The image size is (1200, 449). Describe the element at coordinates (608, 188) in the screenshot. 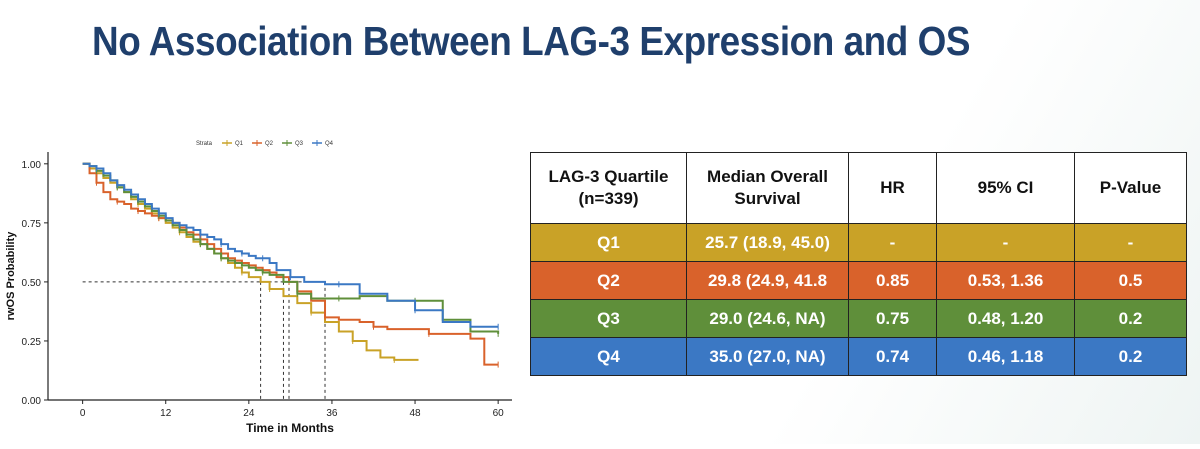

I see `header-quartile: LAG-3 Quartile (n=339)` at that location.